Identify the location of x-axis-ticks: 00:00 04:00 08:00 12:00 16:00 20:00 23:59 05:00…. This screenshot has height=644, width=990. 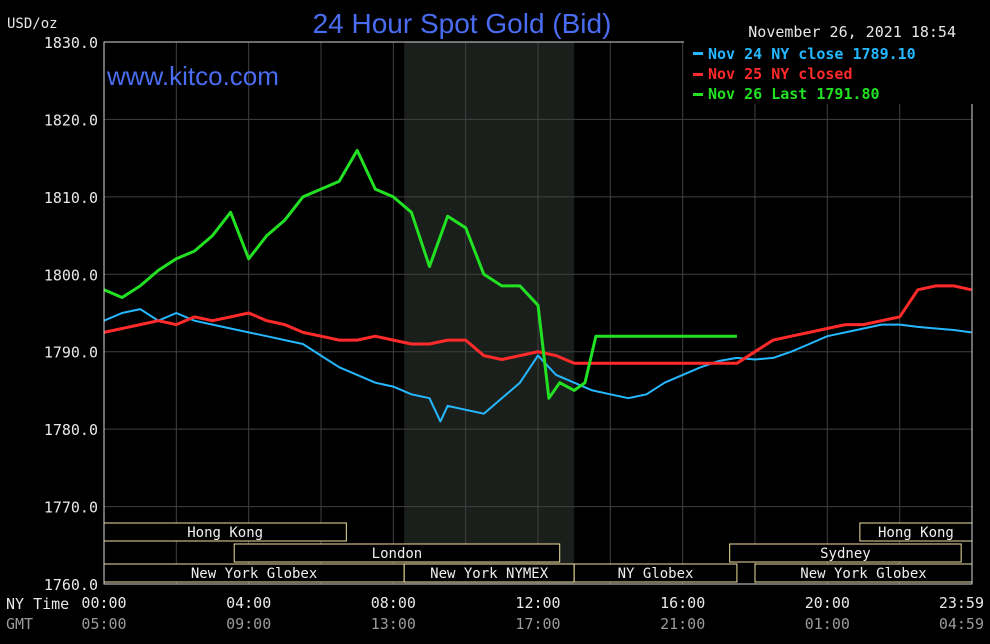
(532, 613).